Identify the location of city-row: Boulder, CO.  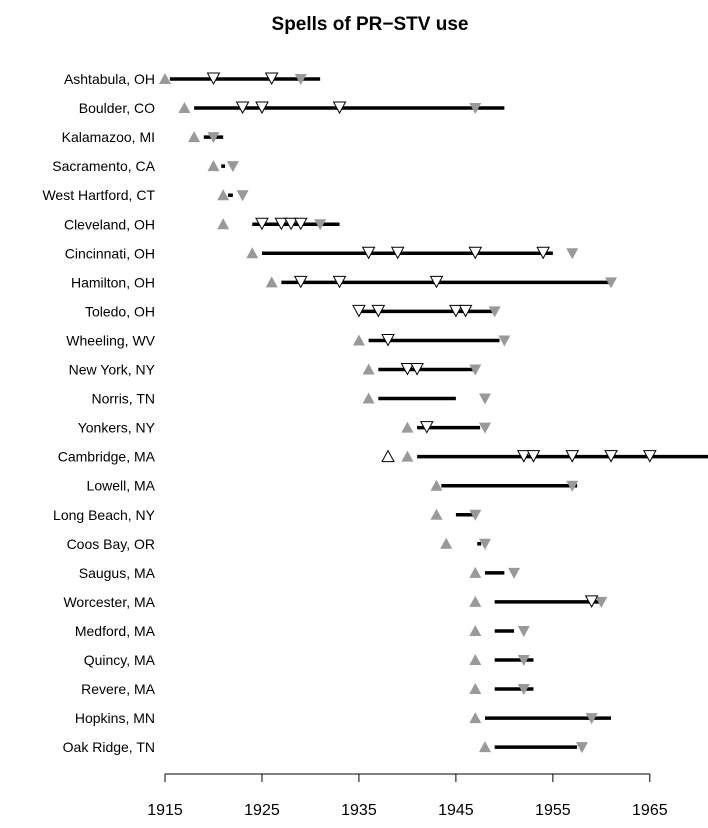
(292, 108).